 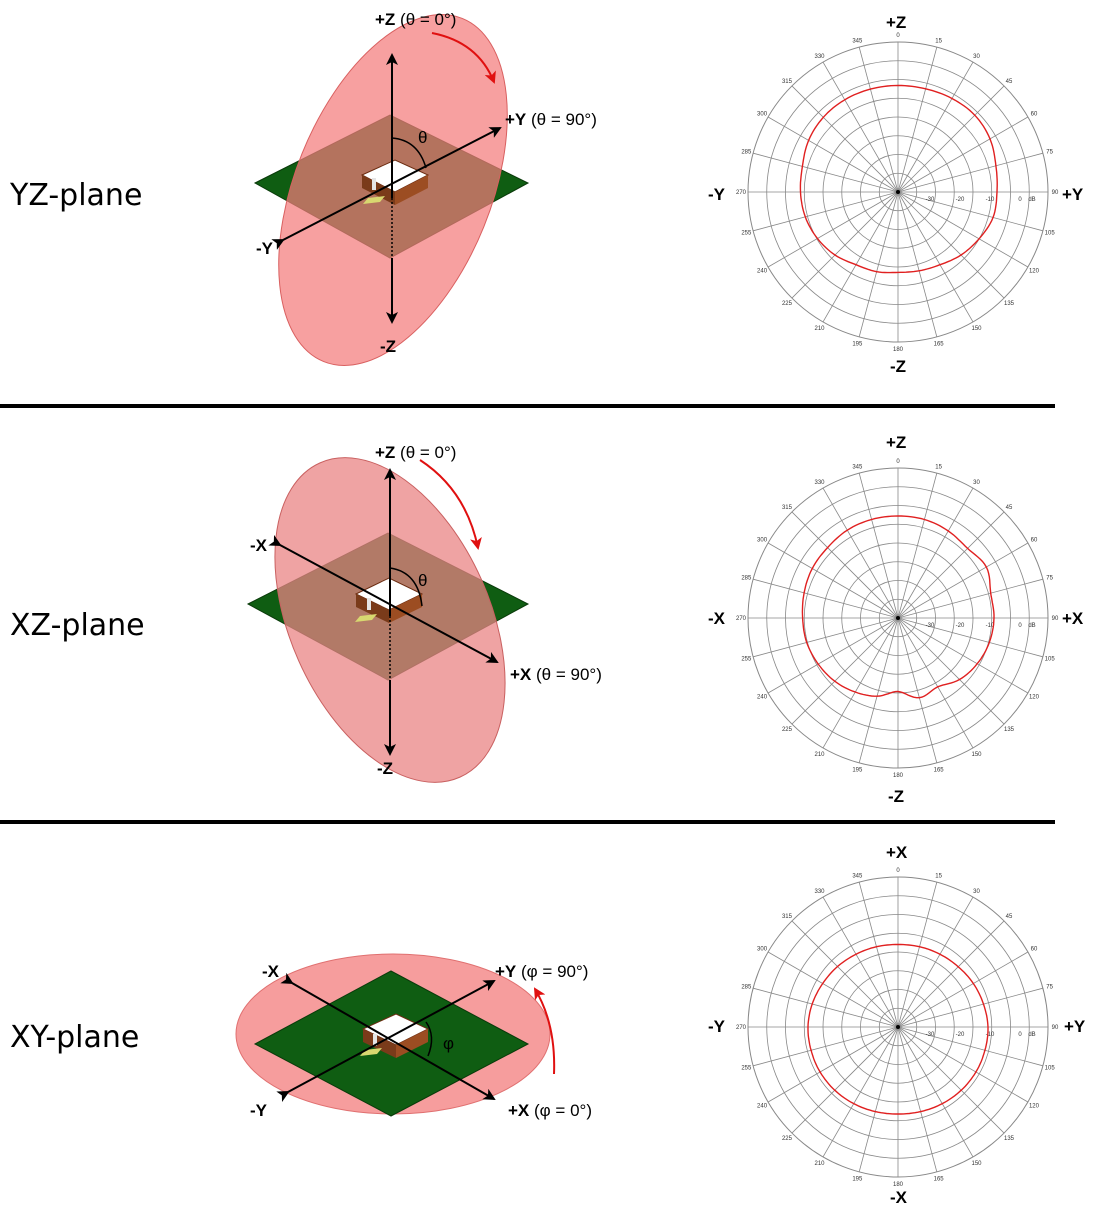 I want to click on phi-arc, so click(x=429, y=1039).